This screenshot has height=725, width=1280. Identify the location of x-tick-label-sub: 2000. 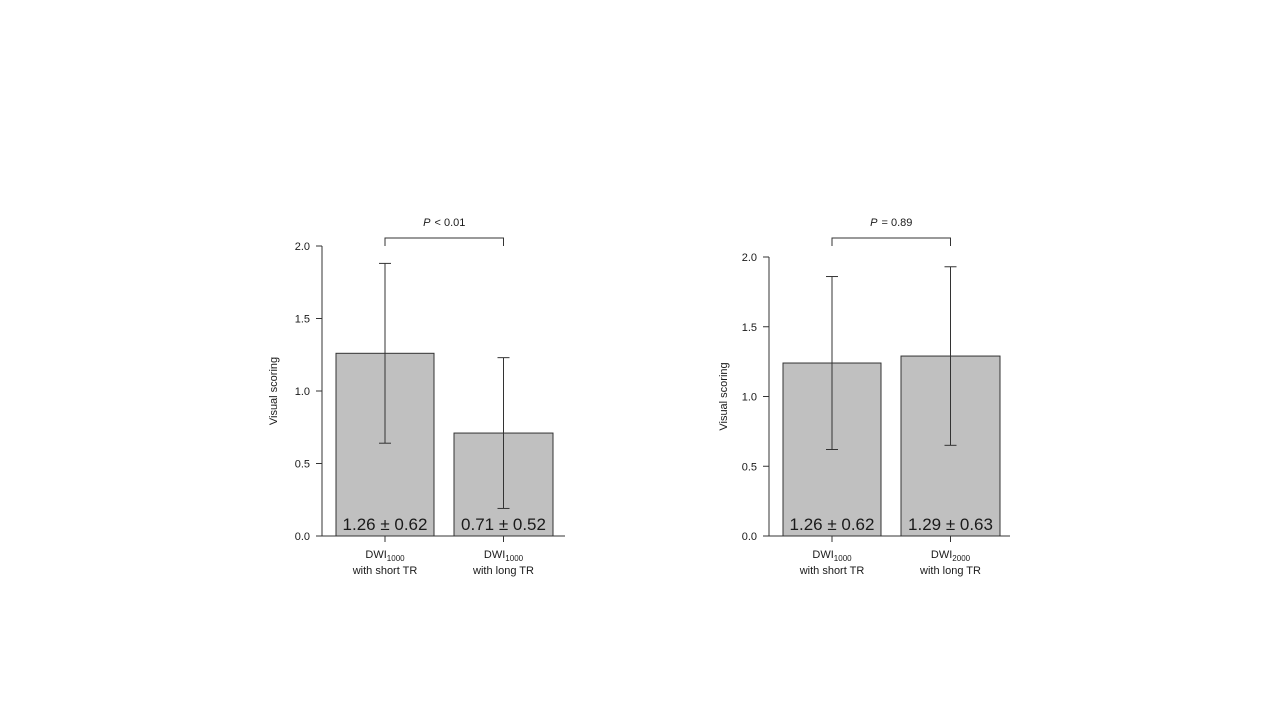
(961, 558).